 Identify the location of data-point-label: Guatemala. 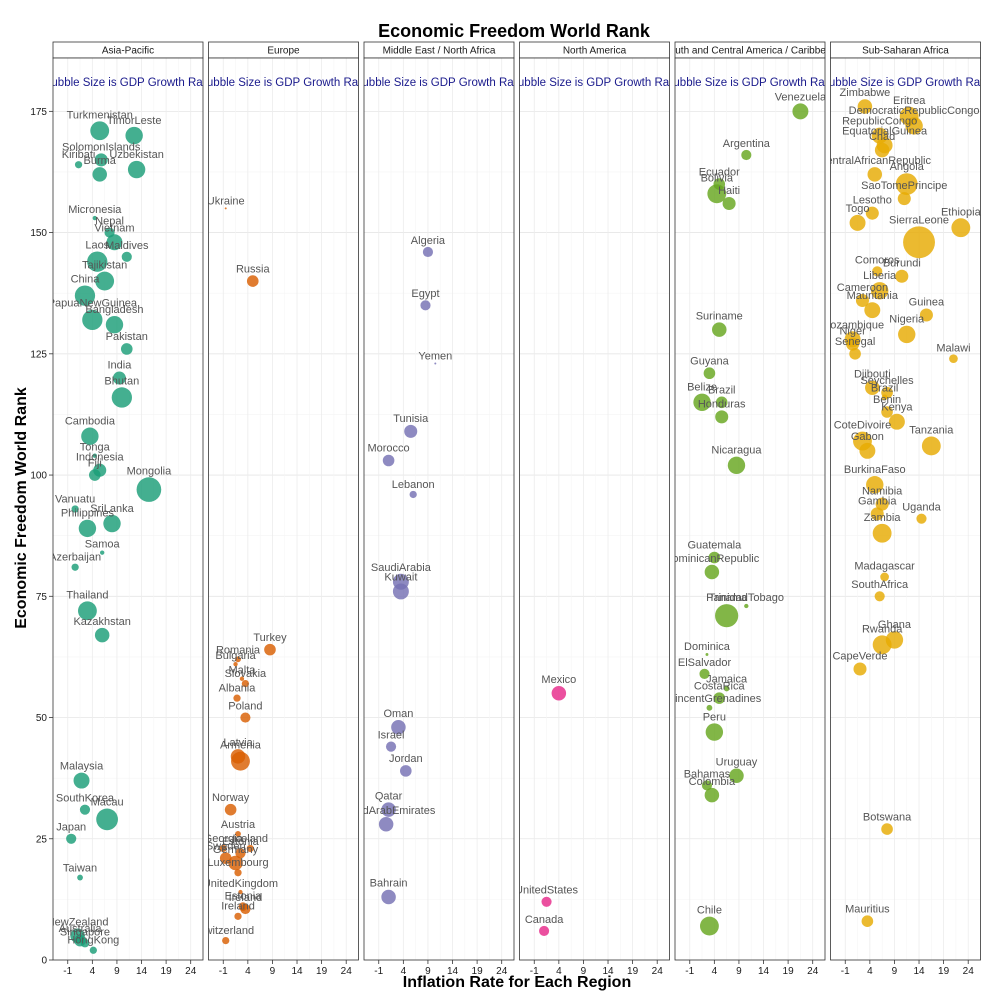
(714, 546).